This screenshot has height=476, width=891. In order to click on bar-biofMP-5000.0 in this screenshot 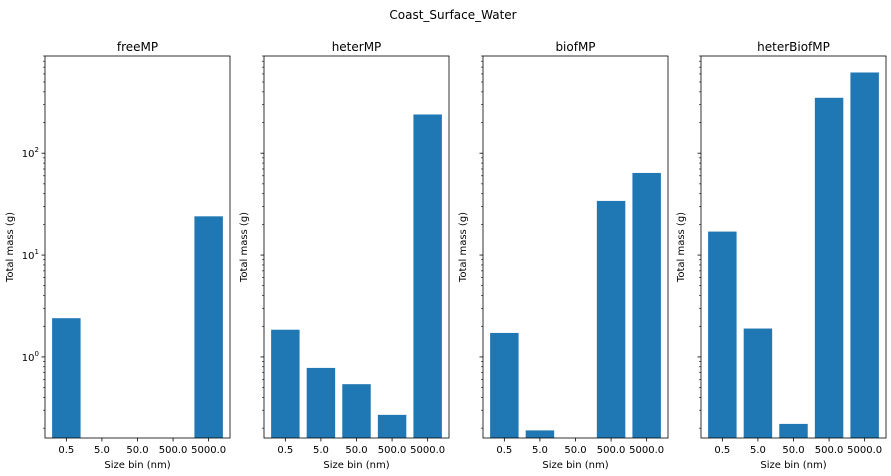, I will do `click(646, 305)`.